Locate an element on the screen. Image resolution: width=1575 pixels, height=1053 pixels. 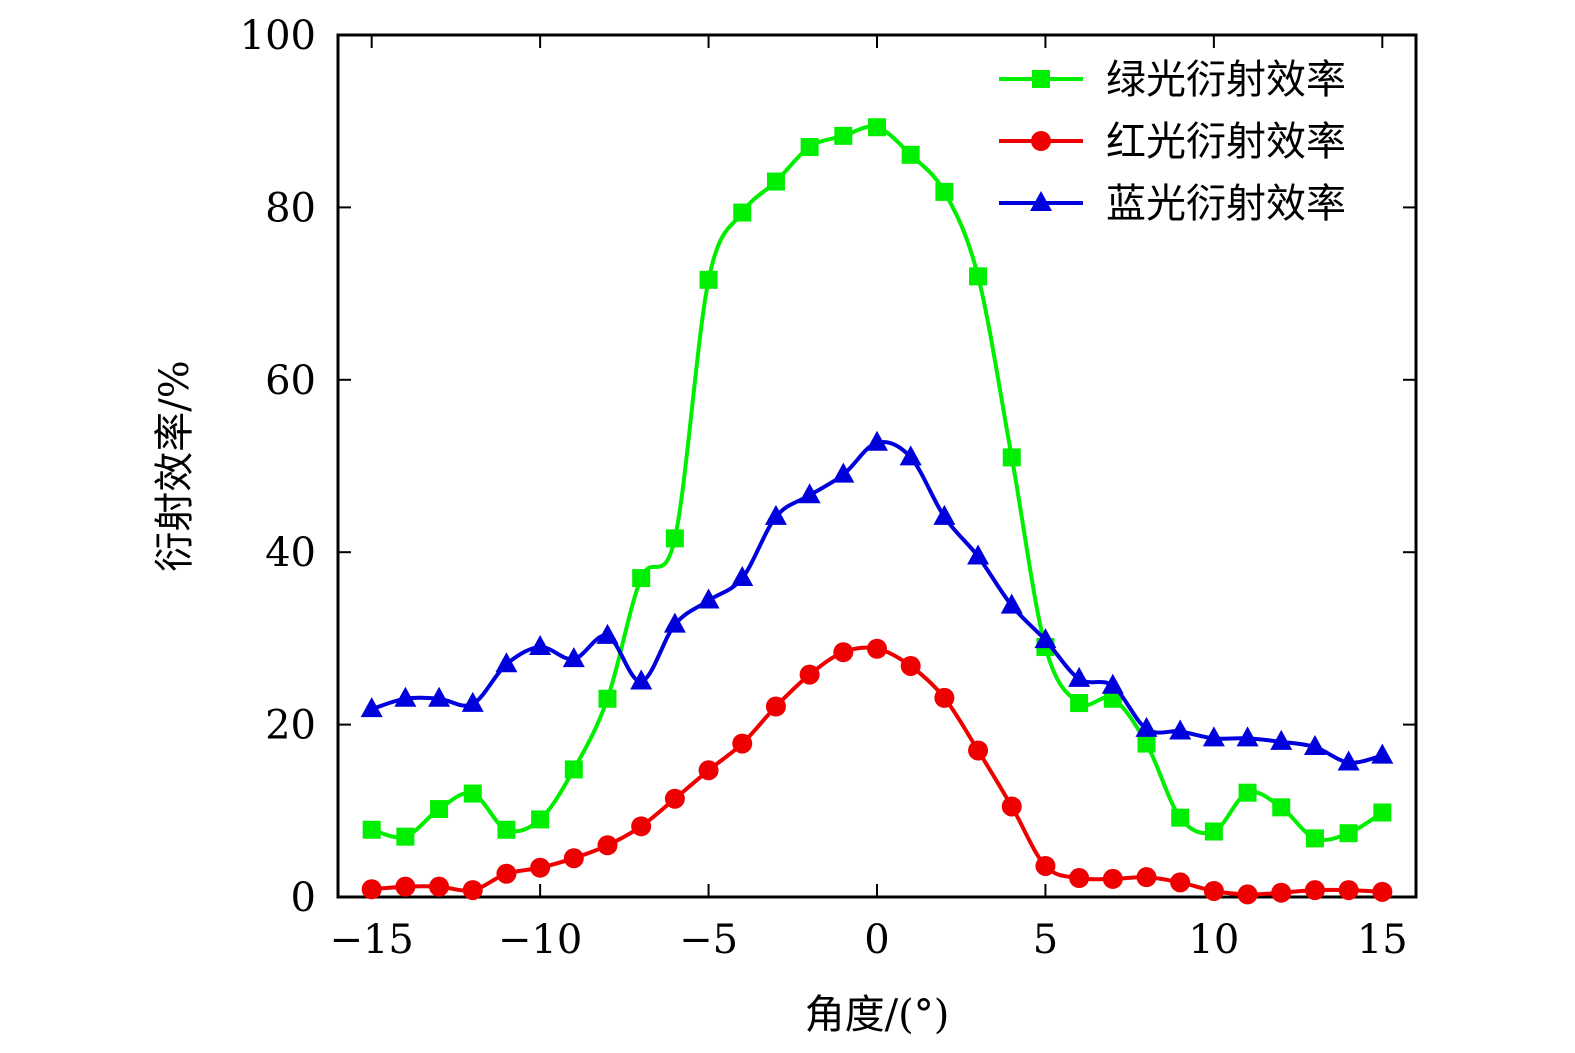
legend-label: 蓝光衍射效率 is located at coordinates (1226, 204).